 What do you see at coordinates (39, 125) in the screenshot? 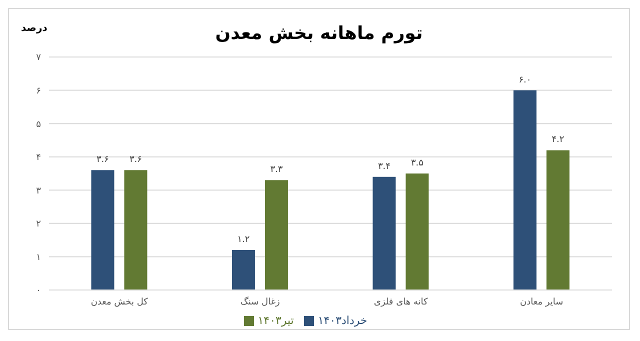
I see `y-tick-label: ۵` at bounding box center [39, 125].